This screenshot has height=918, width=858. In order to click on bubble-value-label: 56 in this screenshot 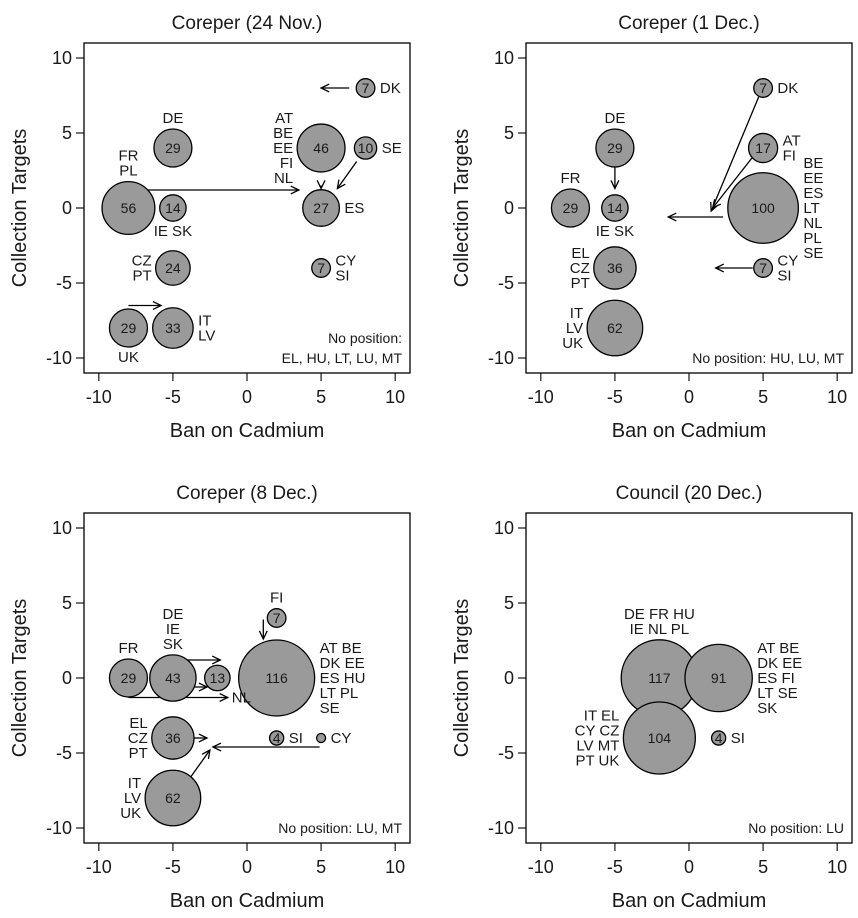, I will do `click(129, 208)`.